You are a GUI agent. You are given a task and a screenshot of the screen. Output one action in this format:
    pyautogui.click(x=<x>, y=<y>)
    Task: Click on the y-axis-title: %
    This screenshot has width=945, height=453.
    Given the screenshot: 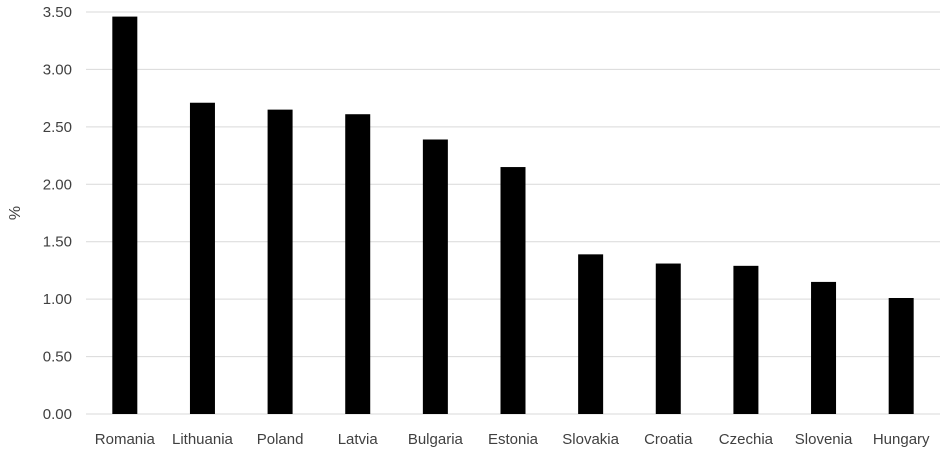 What is the action you would take?
    pyautogui.click(x=15, y=213)
    